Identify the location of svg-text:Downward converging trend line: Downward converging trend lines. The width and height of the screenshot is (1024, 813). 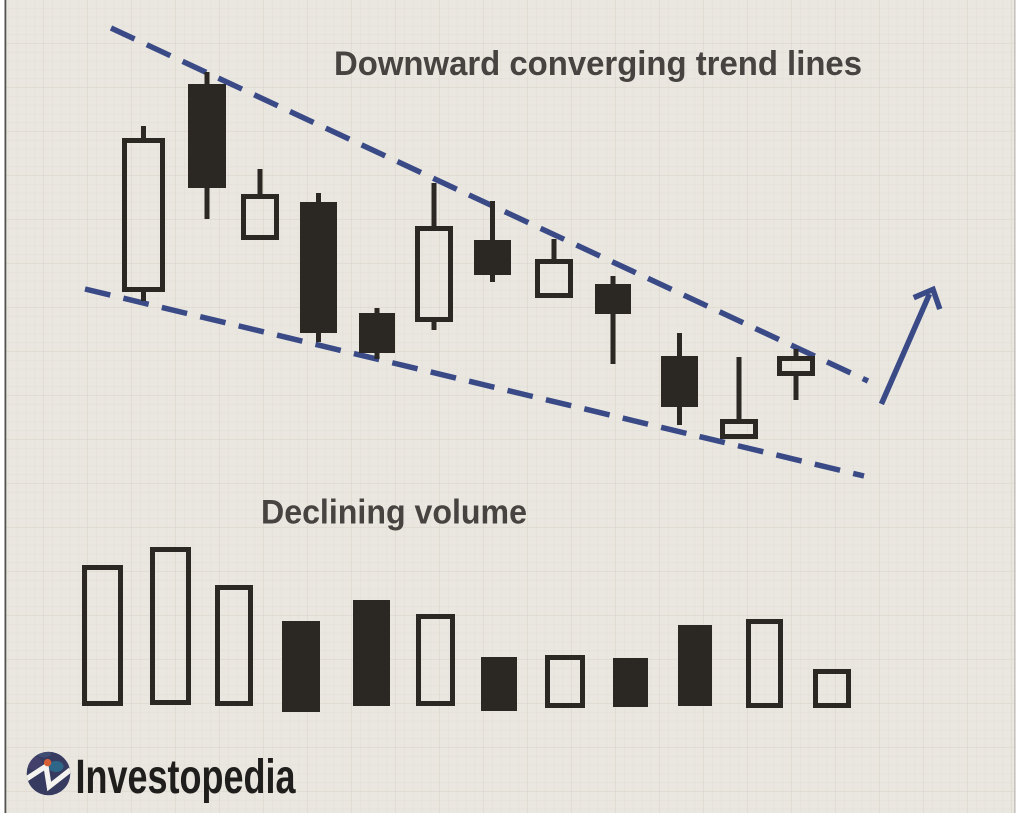
(598, 64).